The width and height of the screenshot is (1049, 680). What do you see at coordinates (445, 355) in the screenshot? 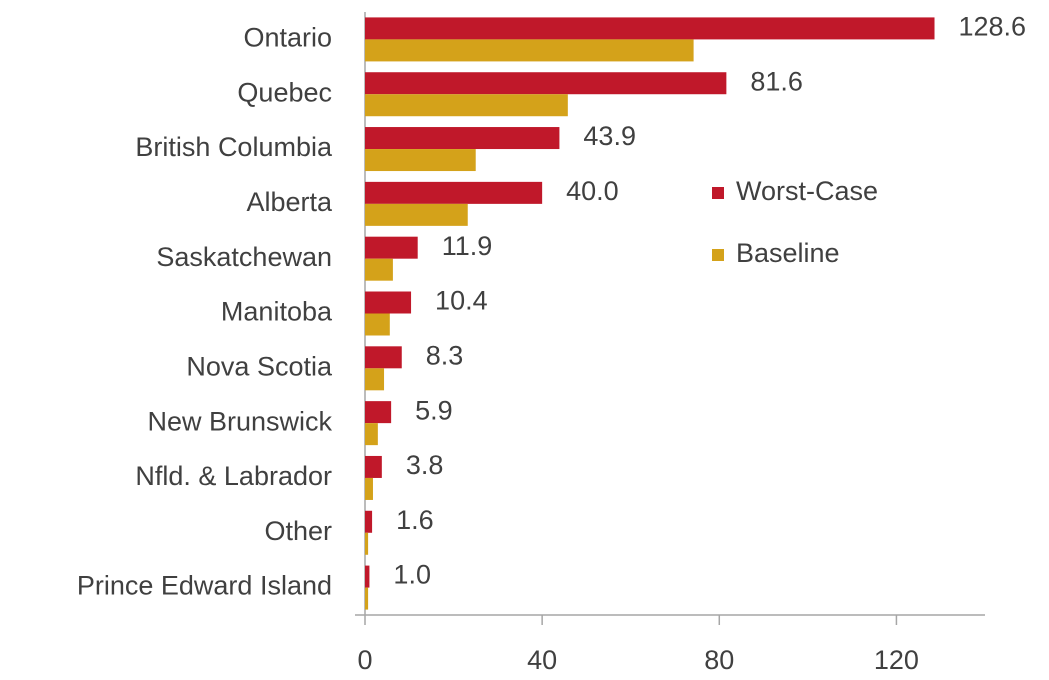
I see `value-label: 8.3` at bounding box center [445, 355].